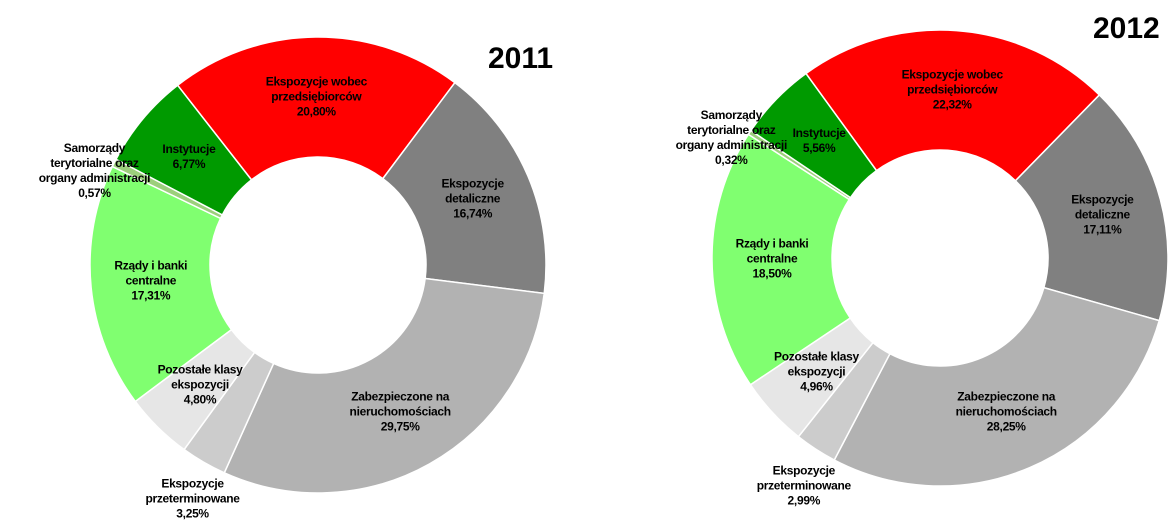  I want to click on slice-value: 22,32%, so click(952, 104).